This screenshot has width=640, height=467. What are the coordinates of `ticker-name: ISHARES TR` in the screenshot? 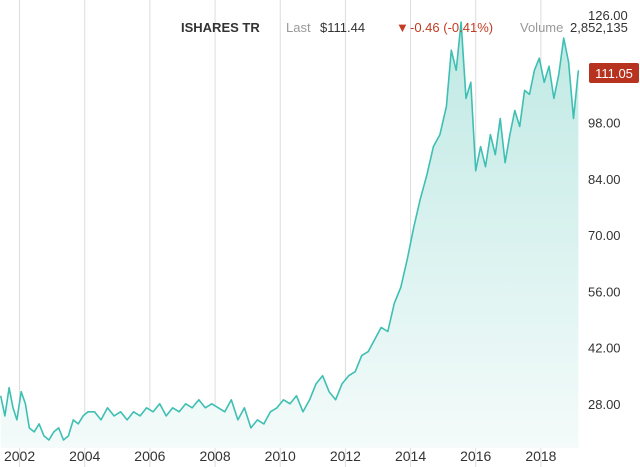 It's located at (220, 27).